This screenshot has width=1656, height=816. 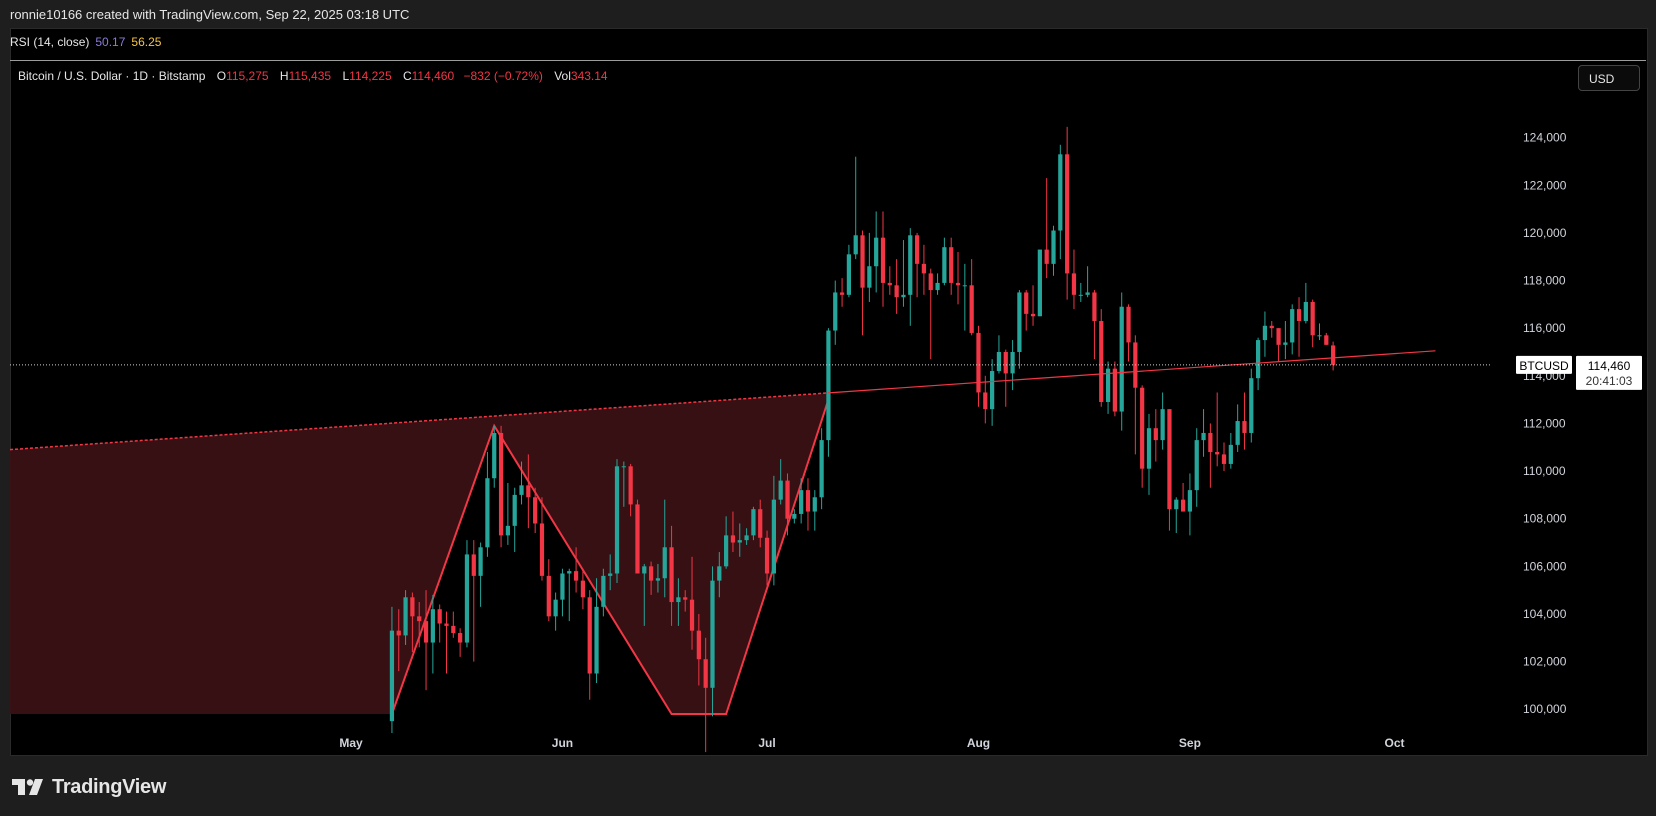 What do you see at coordinates (1395, 743) in the screenshot?
I see `time-tick-label: Oct` at bounding box center [1395, 743].